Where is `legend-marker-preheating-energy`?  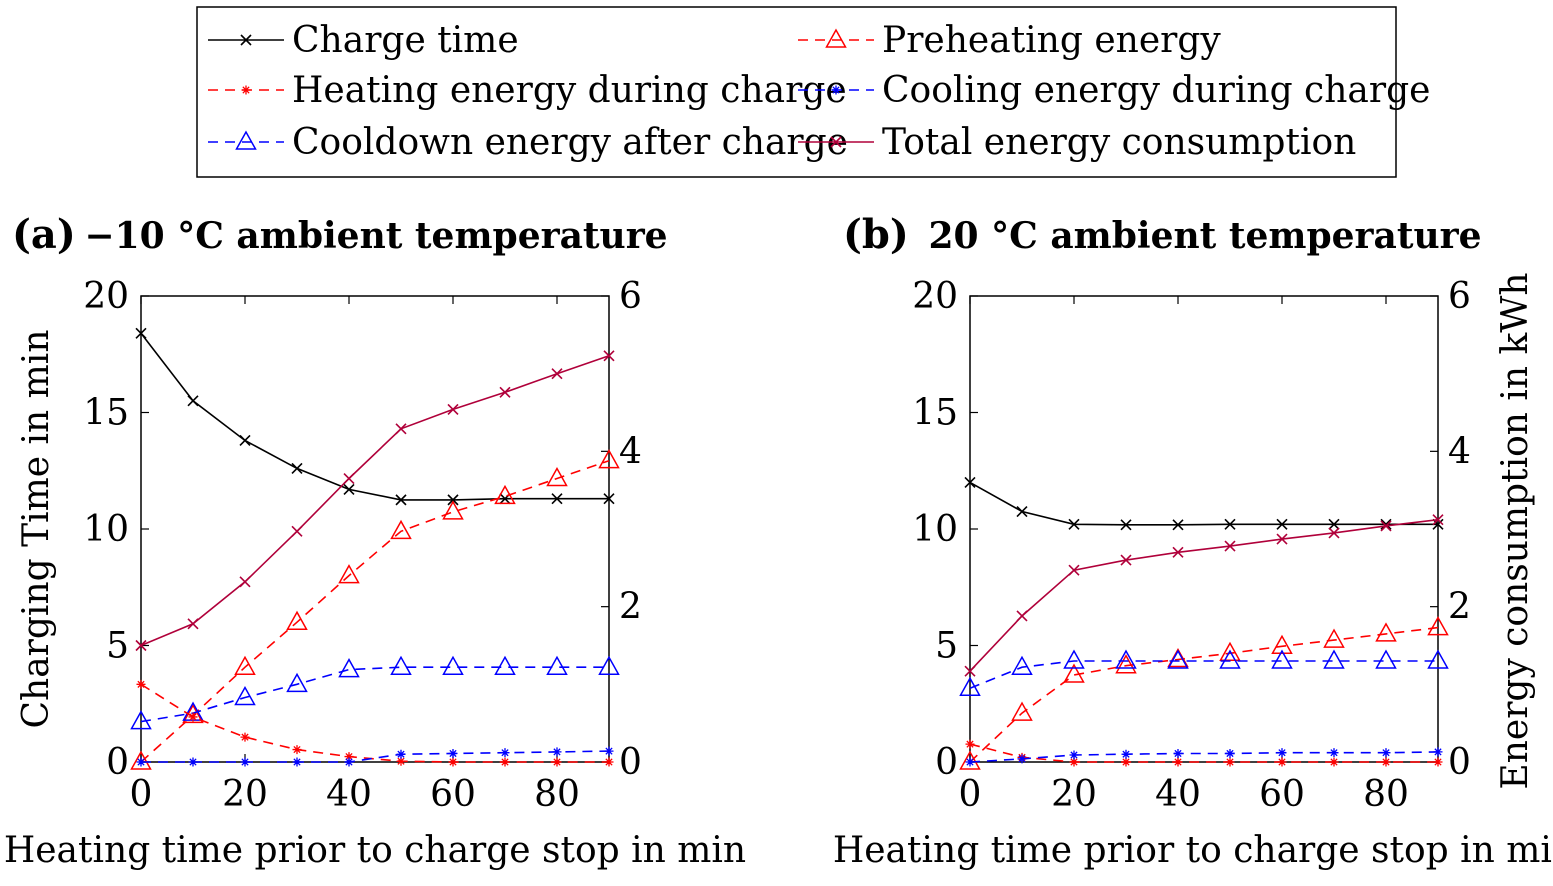 legend-marker-preheating-energy is located at coordinates (836, 38).